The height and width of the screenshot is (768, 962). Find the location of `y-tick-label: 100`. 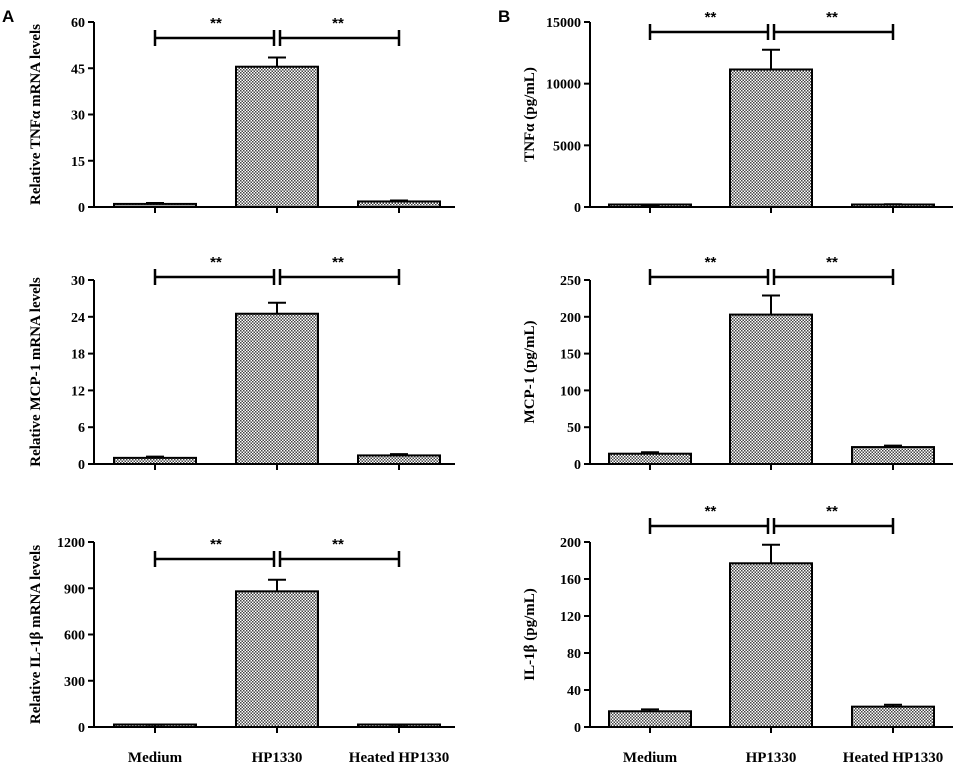

y-tick-label: 100 is located at coordinates (570, 391).